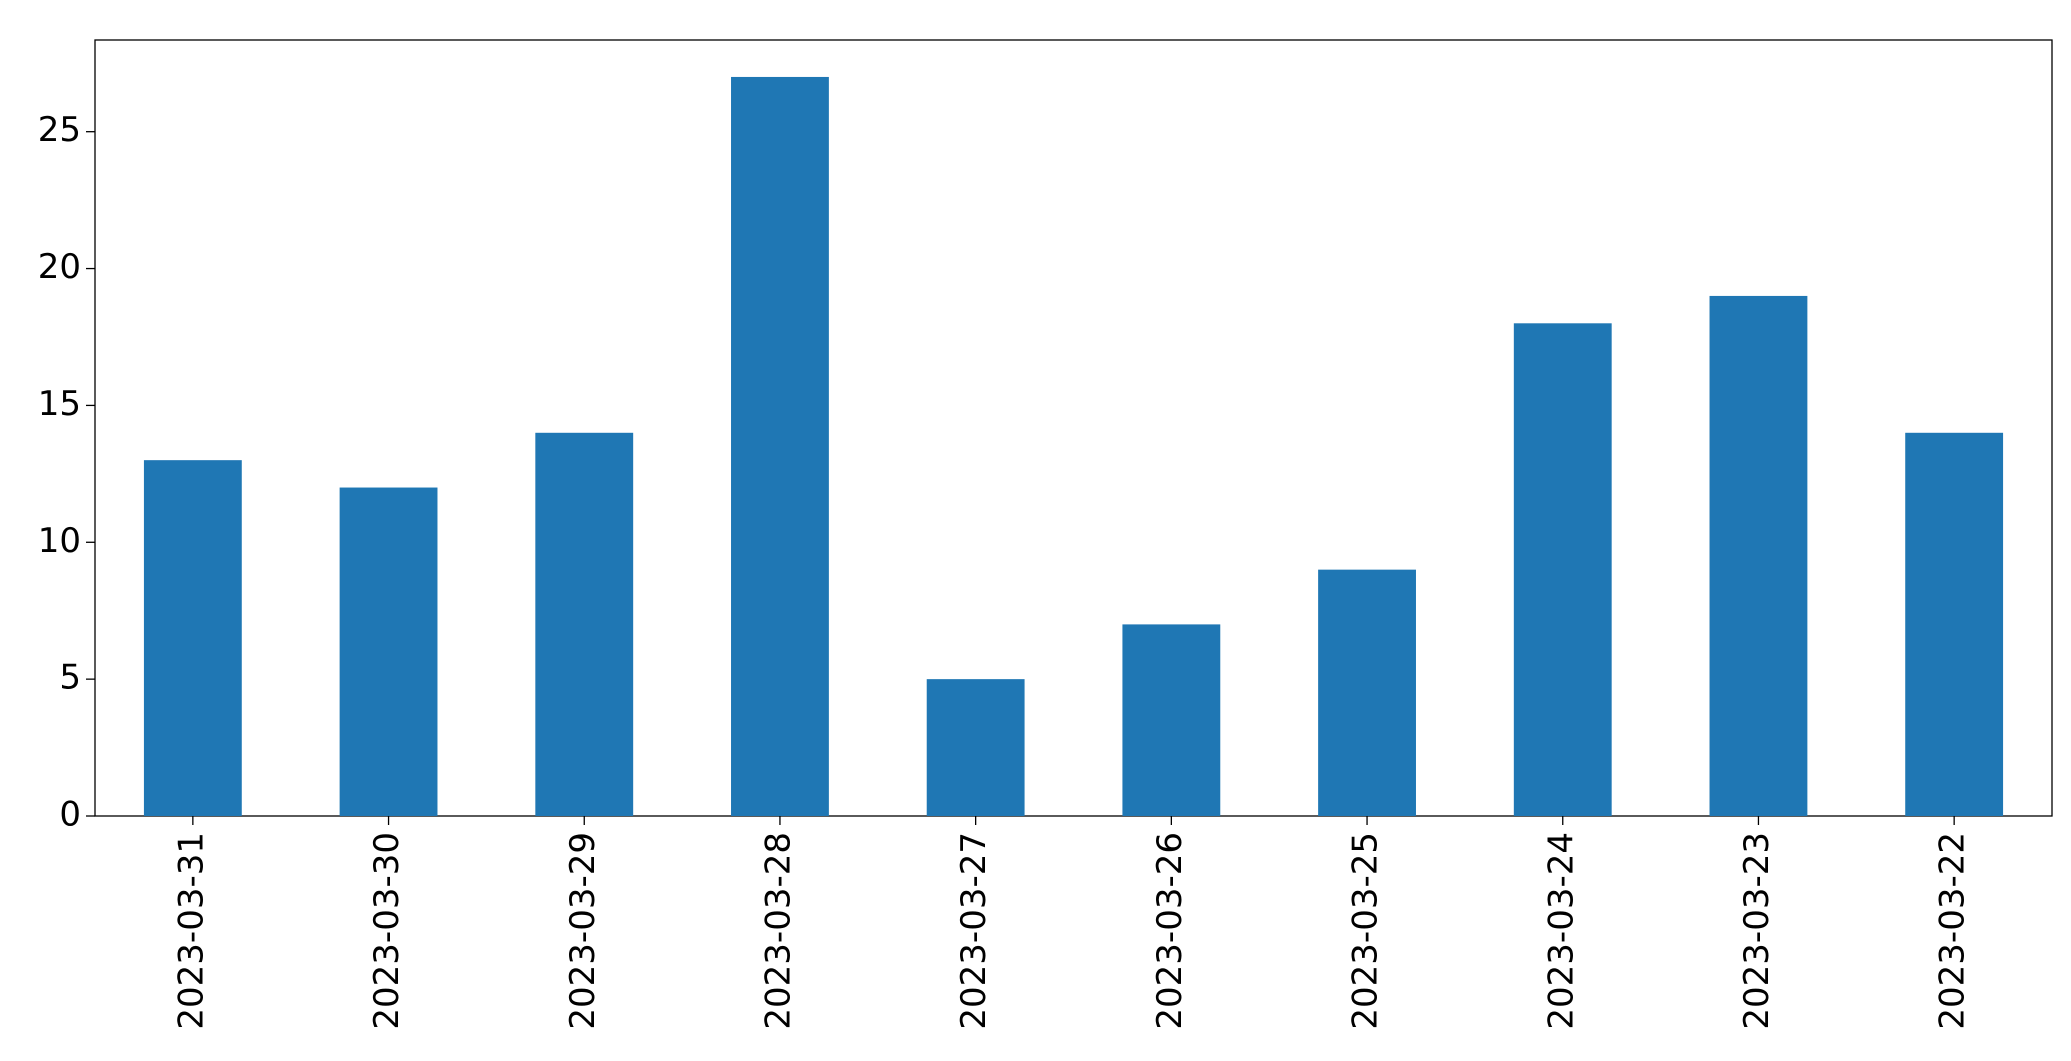 The image size is (2071, 1061). What do you see at coordinates (1170, 931) in the screenshot?
I see `x-tick-label: 2023-03-26` at bounding box center [1170, 931].